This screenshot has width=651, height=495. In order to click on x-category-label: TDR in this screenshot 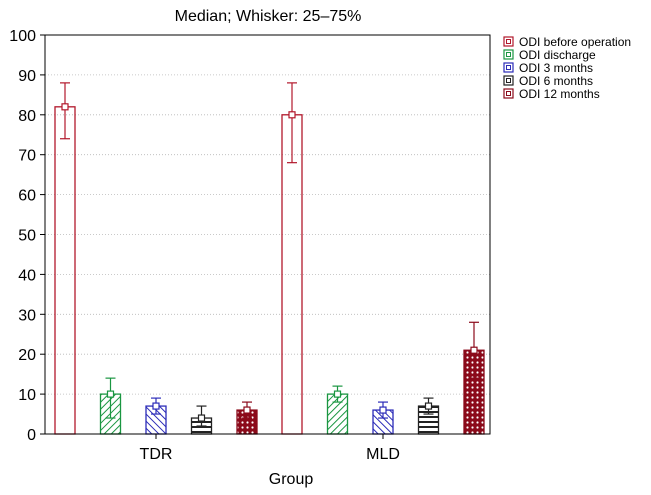, I will do `click(156, 454)`.